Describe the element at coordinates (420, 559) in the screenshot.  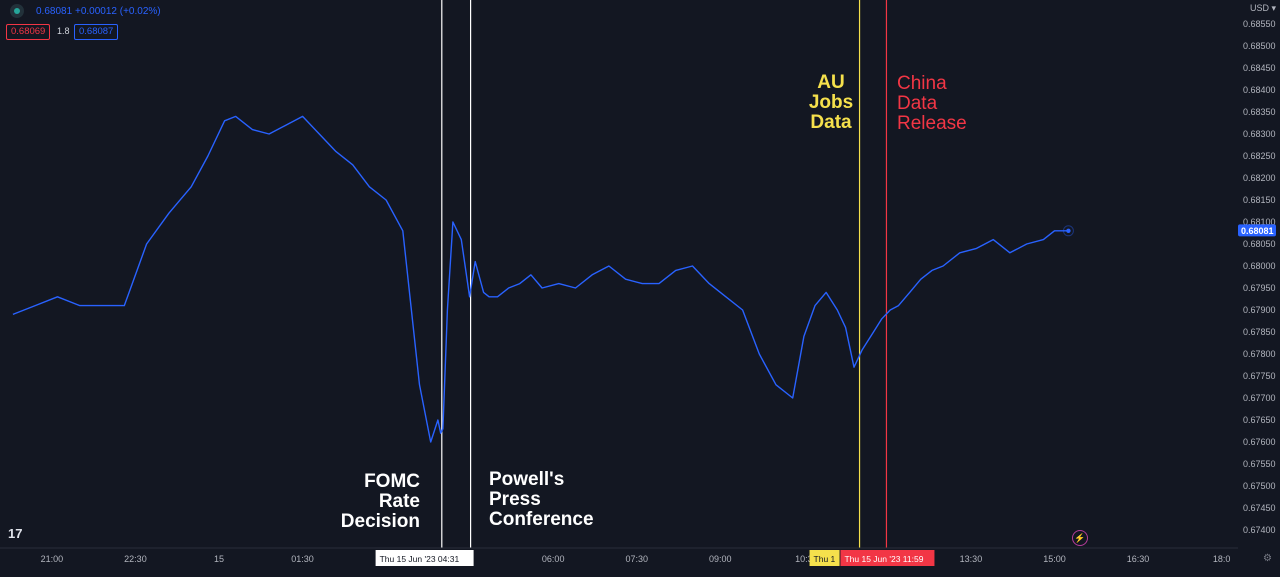
I see `crosshair-time-label: Thu 15 Jun '23 04:31` at that location.